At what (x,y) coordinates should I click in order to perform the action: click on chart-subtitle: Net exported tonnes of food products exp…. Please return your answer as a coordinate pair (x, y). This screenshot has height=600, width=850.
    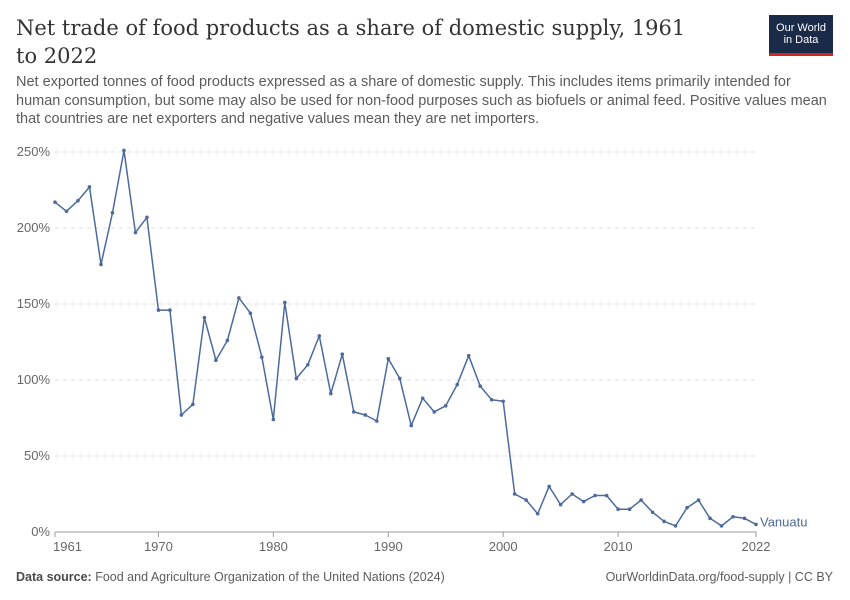
    Looking at the image, I should click on (421, 100).